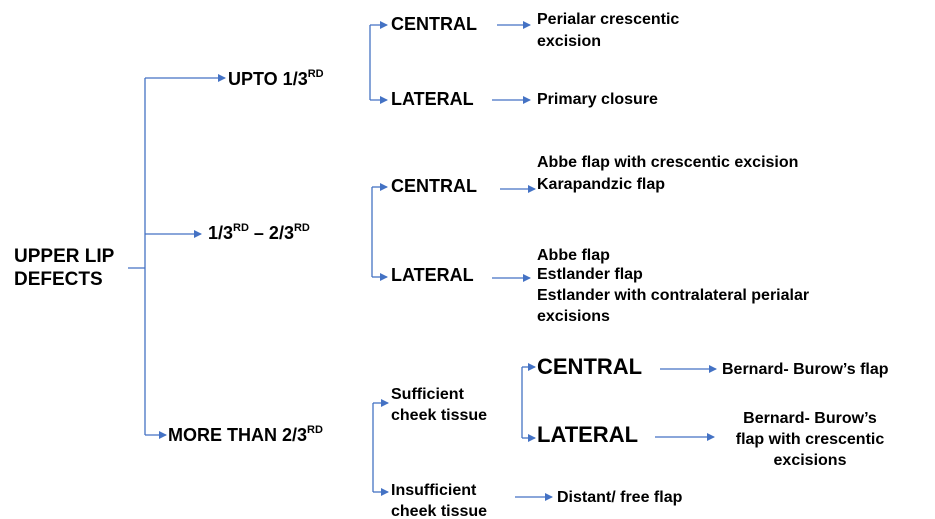 This screenshot has width=935, height=519. I want to click on label-part: – 2/3, so click(271, 233).